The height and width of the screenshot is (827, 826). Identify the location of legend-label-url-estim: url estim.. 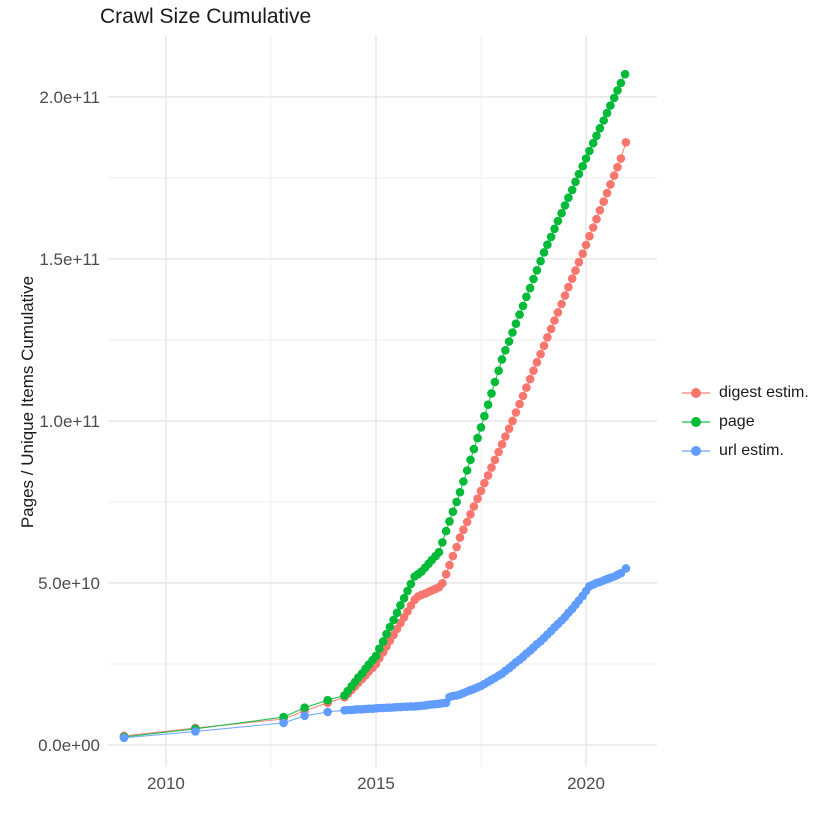
(751, 450).